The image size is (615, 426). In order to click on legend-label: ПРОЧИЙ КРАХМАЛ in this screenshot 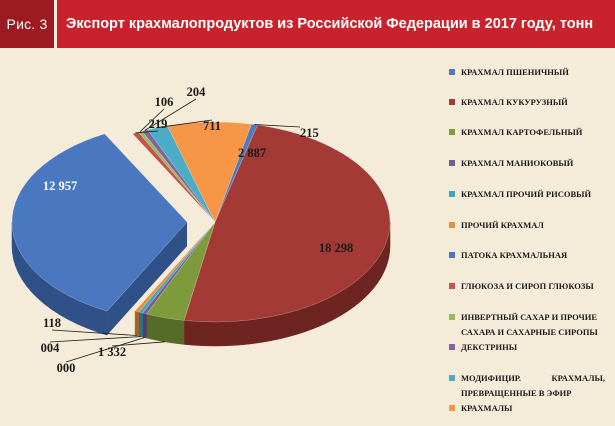, I will do `click(502, 225)`.